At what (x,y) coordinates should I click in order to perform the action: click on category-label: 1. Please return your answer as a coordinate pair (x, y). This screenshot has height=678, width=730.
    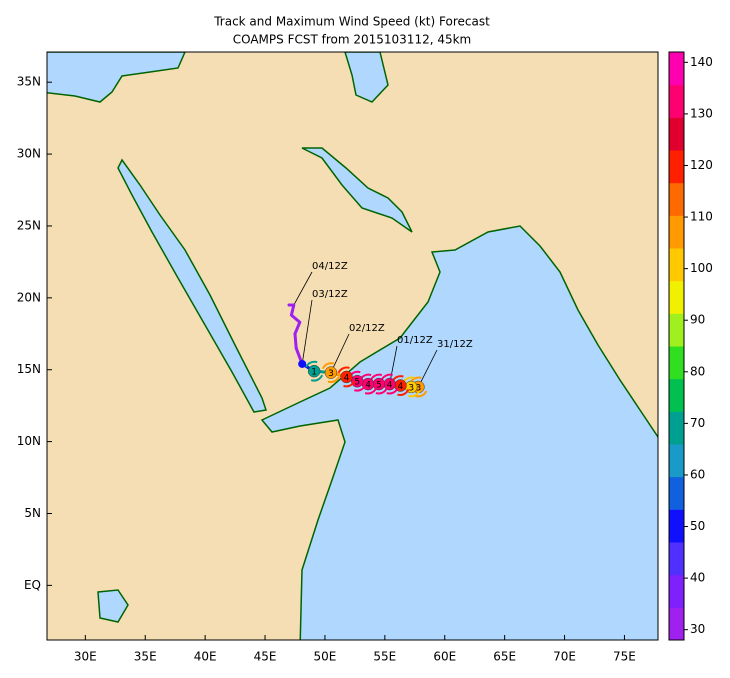
    Looking at the image, I should click on (314, 373).